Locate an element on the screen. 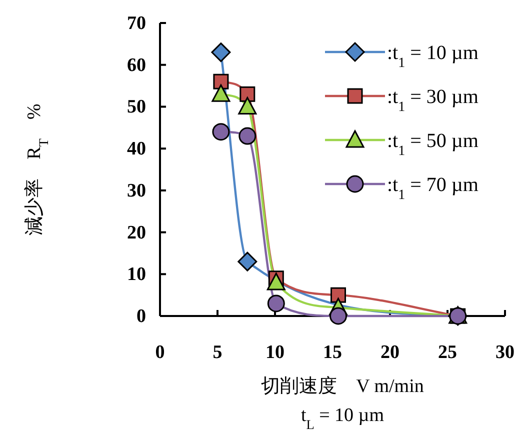  x-tick-label: 5 is located at coordinates (217, 352).